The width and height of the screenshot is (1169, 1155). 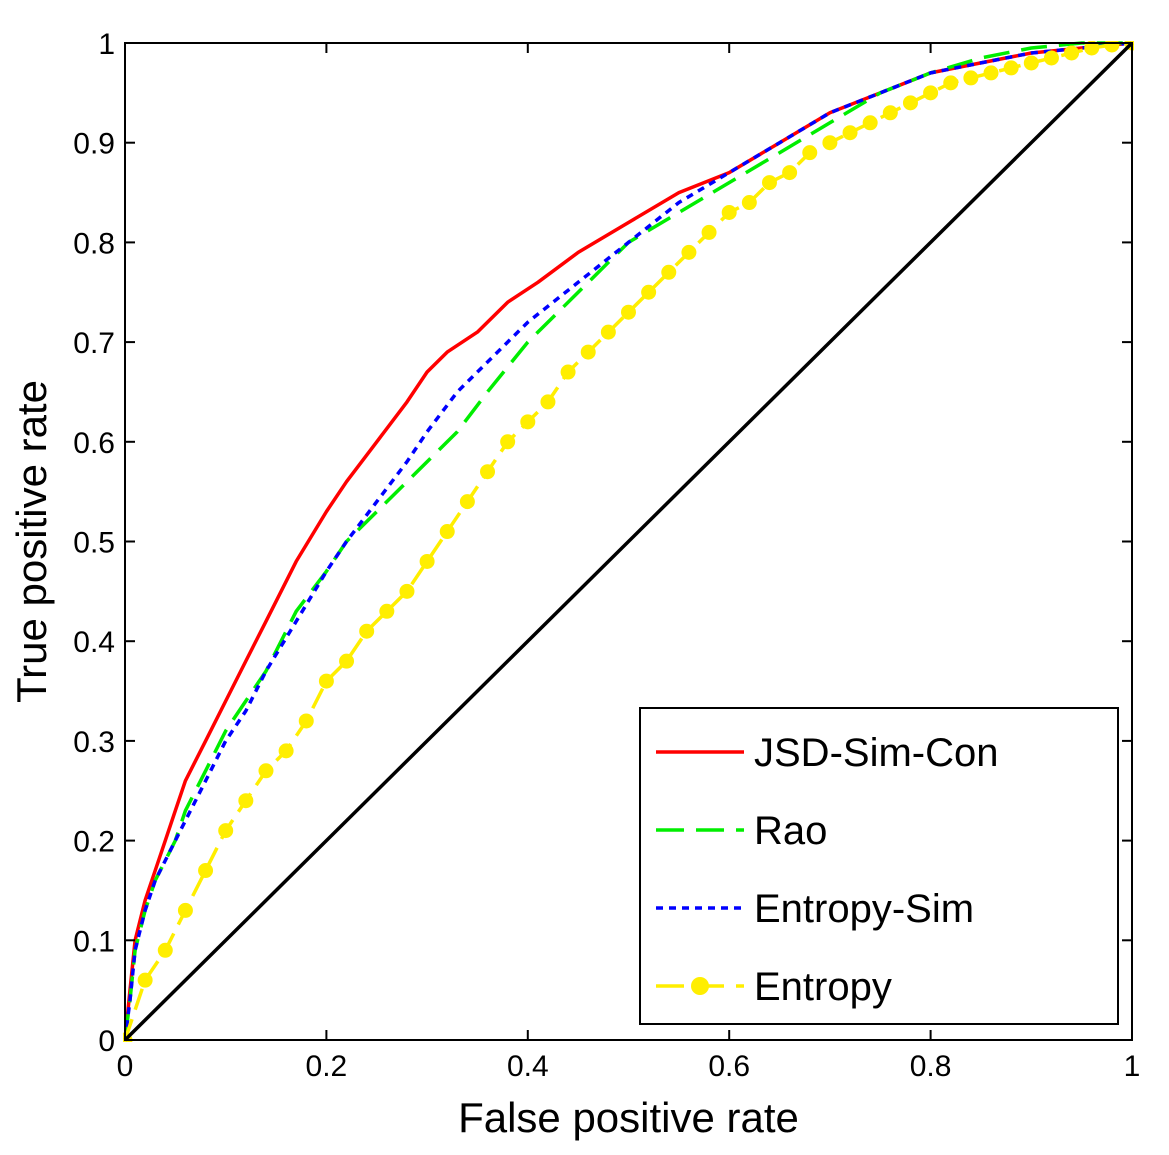 What do you see at coordinates (94, 543) in the screenshot?
I see `y-tick-label: 0.5` at bounding box center [94, 543].